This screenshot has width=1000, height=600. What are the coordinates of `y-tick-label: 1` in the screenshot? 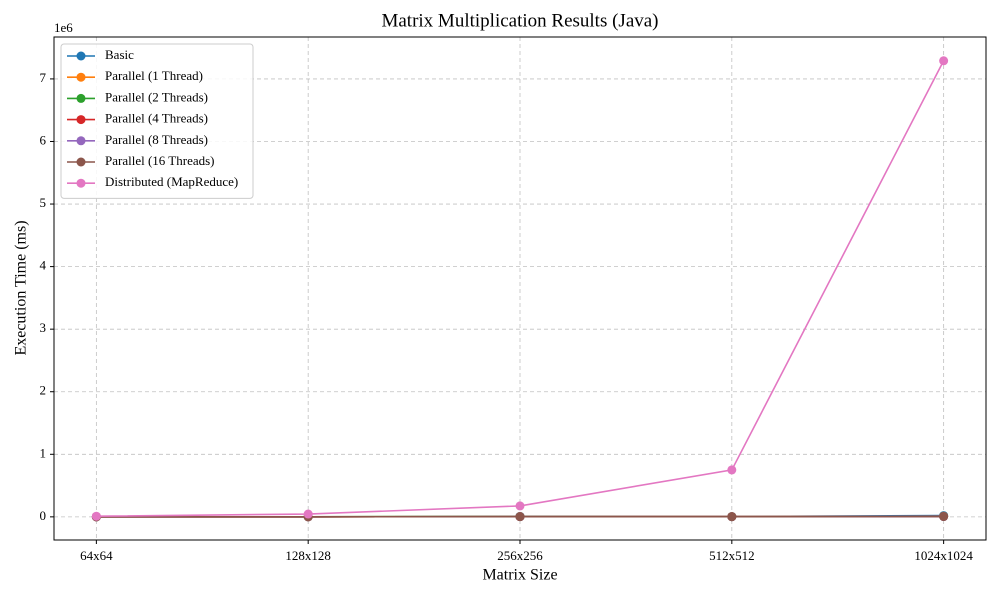 It's located at (43, 452).